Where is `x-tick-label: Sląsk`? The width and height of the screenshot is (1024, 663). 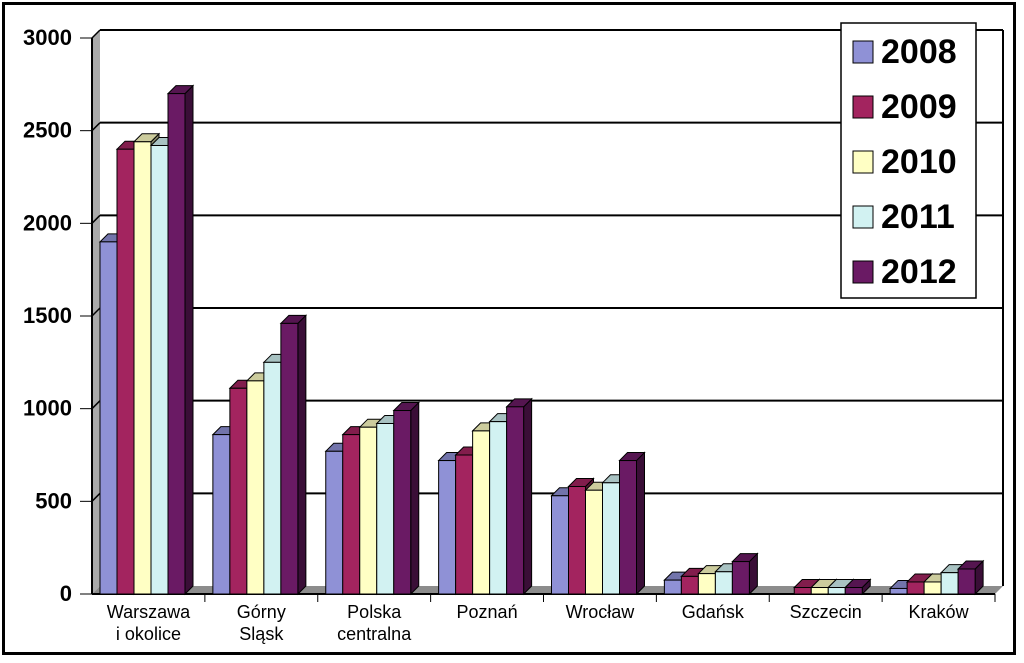
x-tick-label: Sląsk is located at coordinates (261, 634).